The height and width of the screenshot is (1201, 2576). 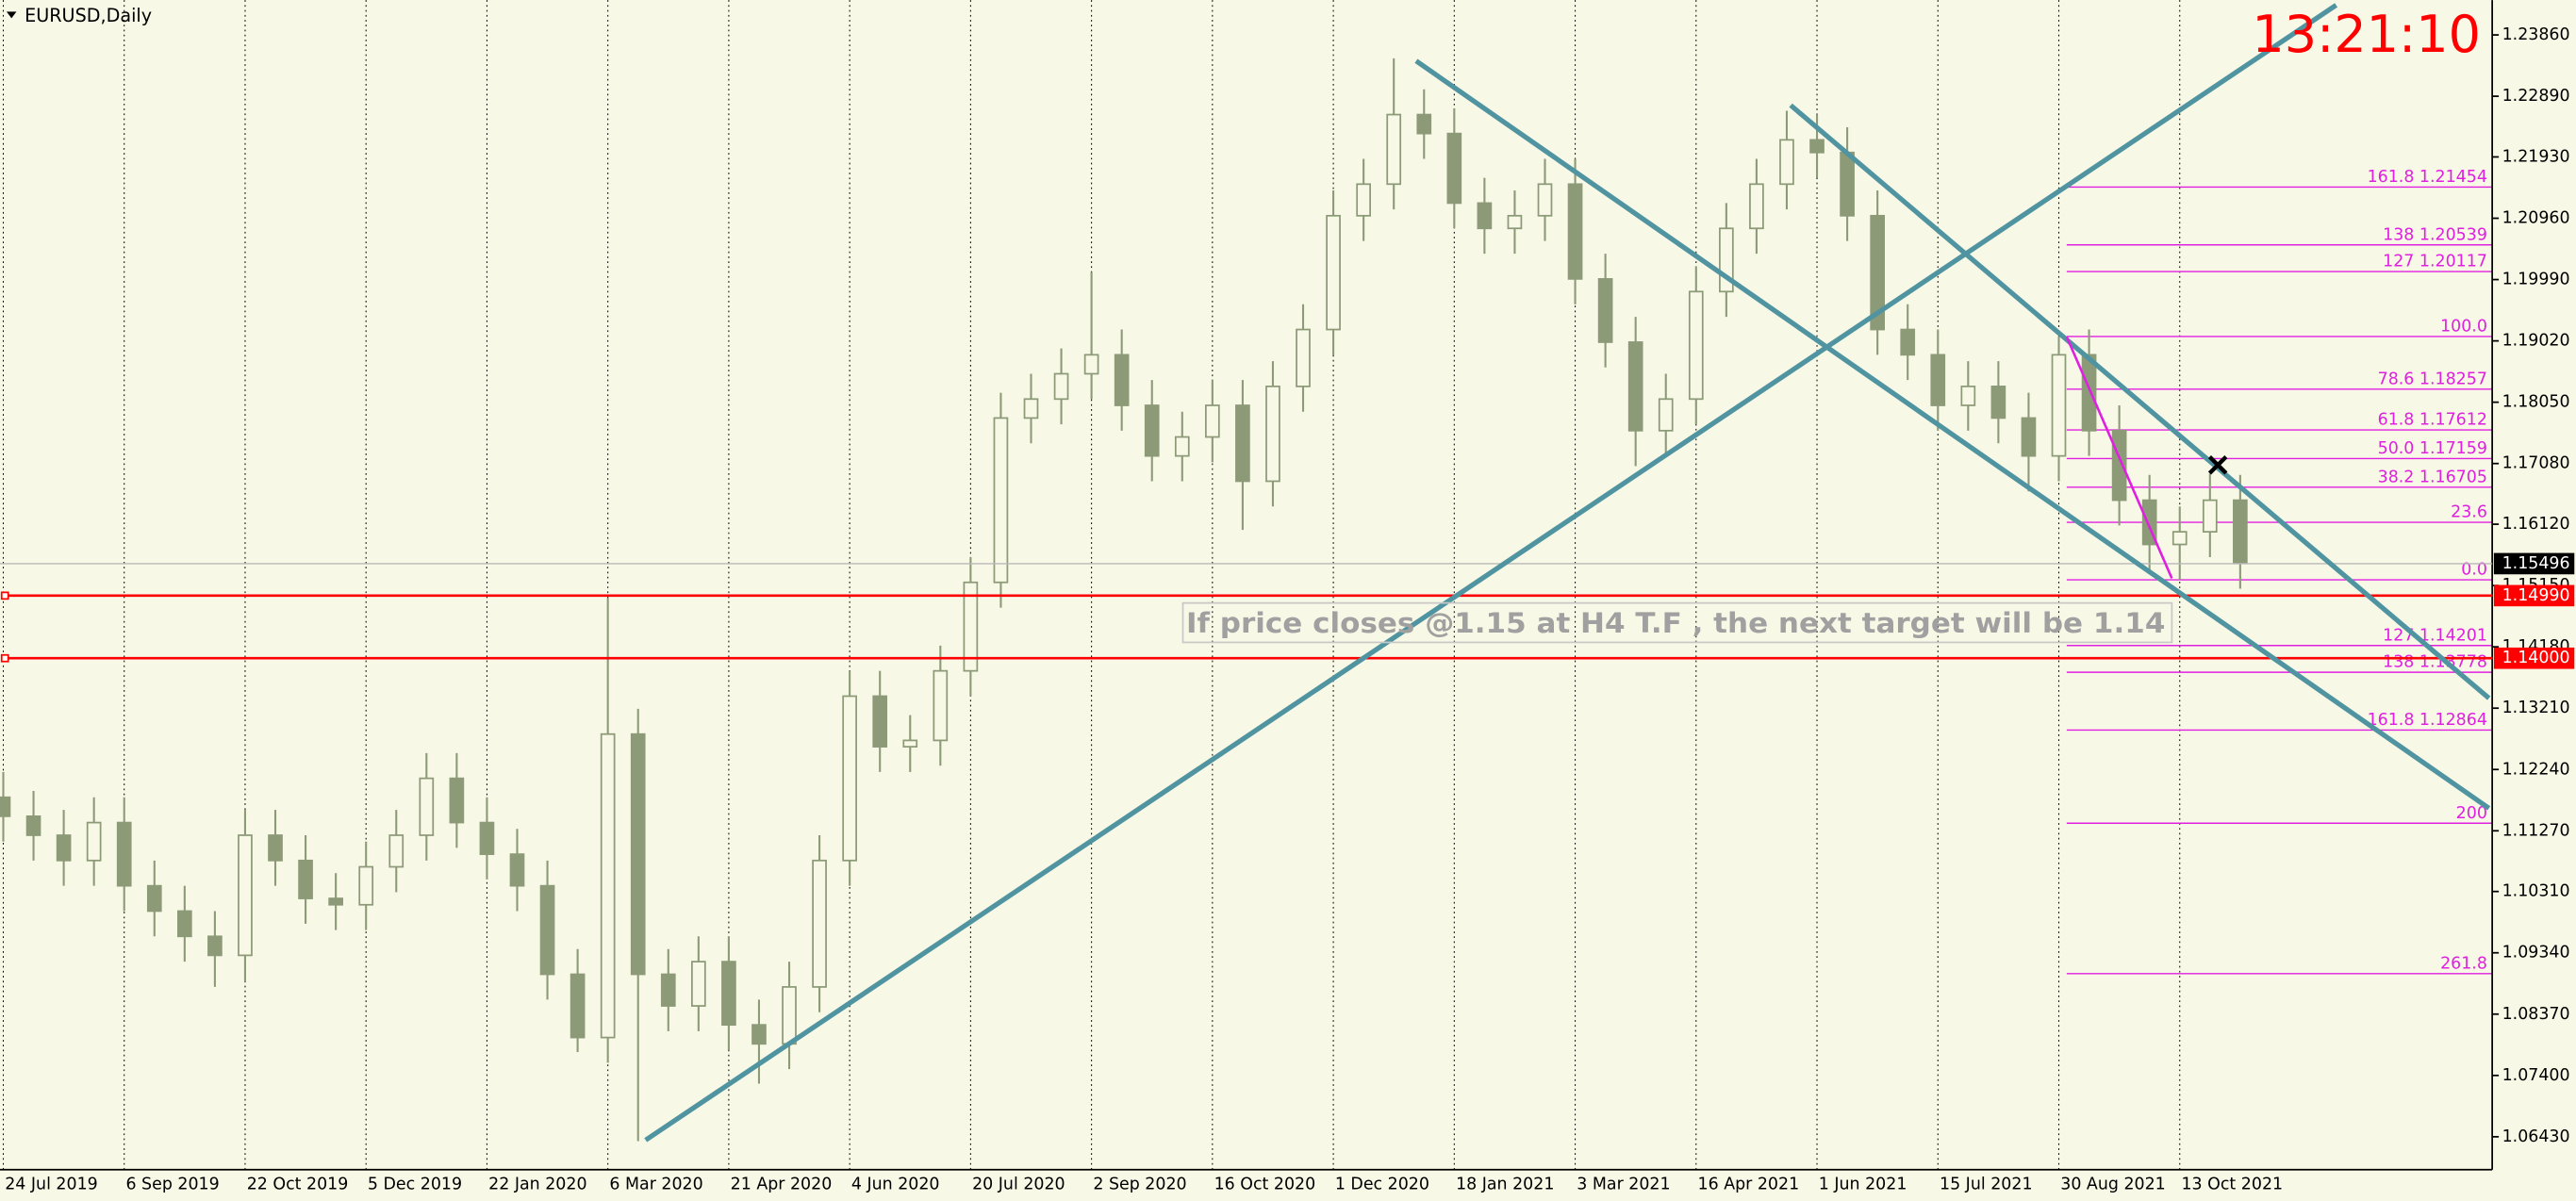 What do you see at coordinates (1265, 1184) in the screenshot?
I see `x-tick-label: 16 Oct 2020` at bounding box center [1265, 1184].